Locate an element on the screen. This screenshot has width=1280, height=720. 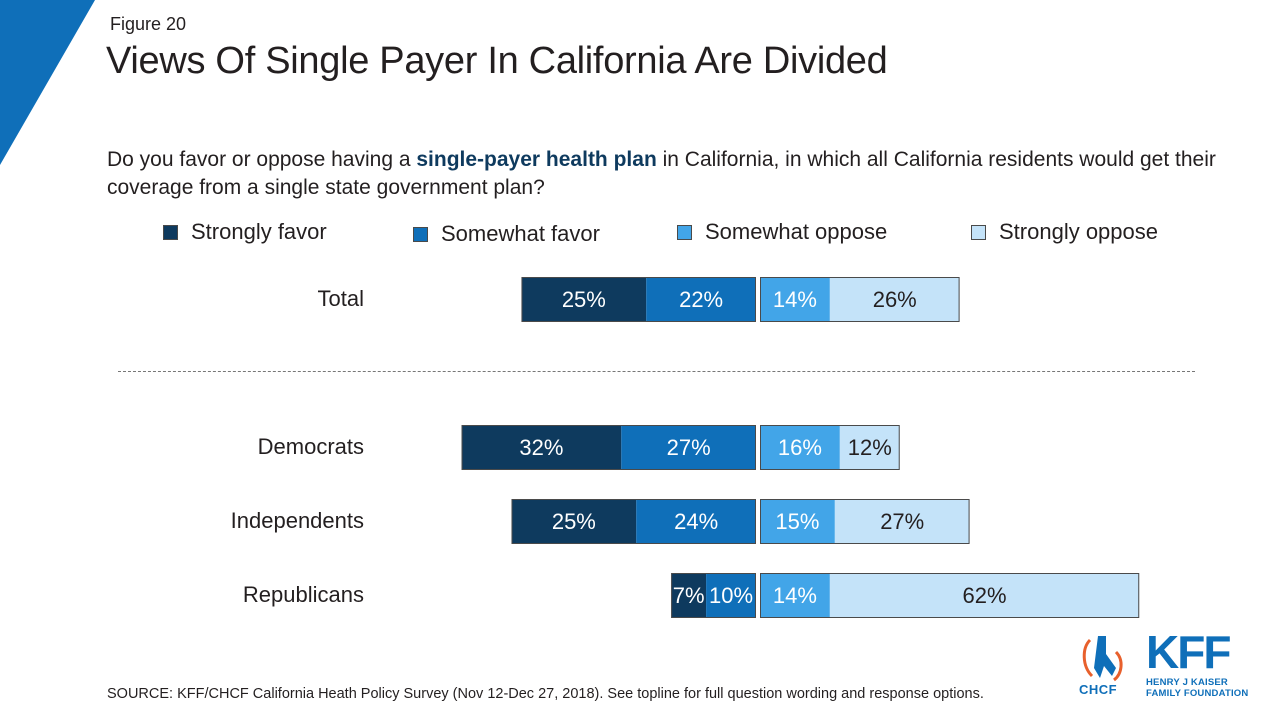
kff-logo-line2: FAMILY FOUNDATION is located at coordinates (1197, 693).